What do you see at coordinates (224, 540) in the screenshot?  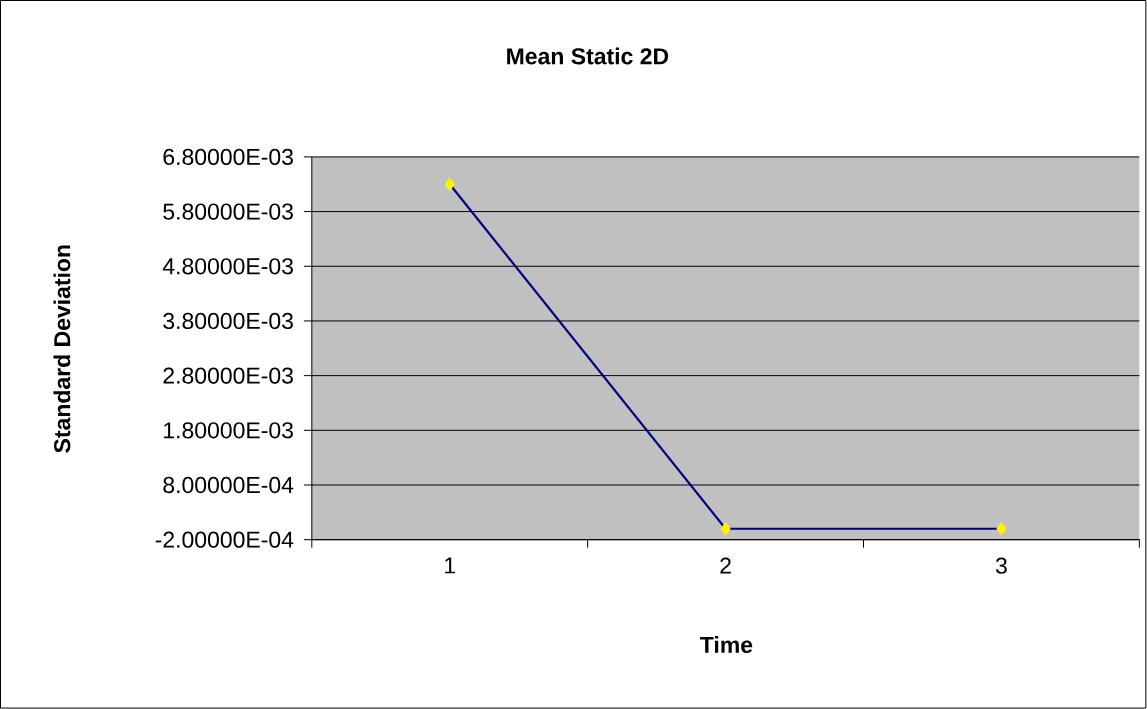 I see `y-tick-label: -2.00000E-04` at bounding box center [224, 540].